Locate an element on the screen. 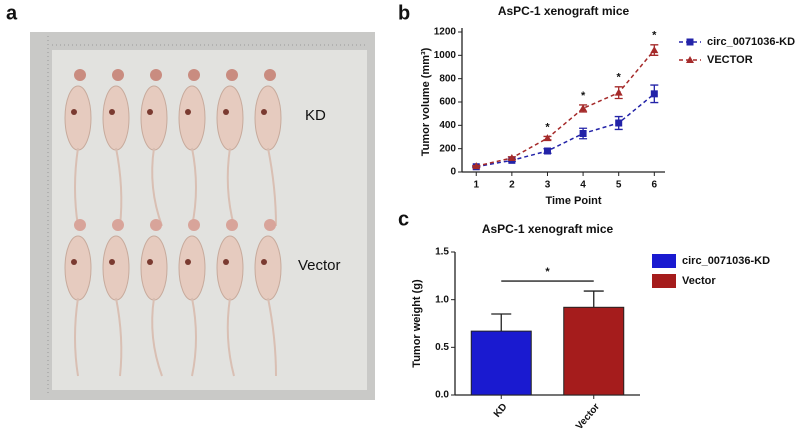 The height and width of the screenshot is (430, 800). y-tick-label: 400 is located at coordinates (447, 125).